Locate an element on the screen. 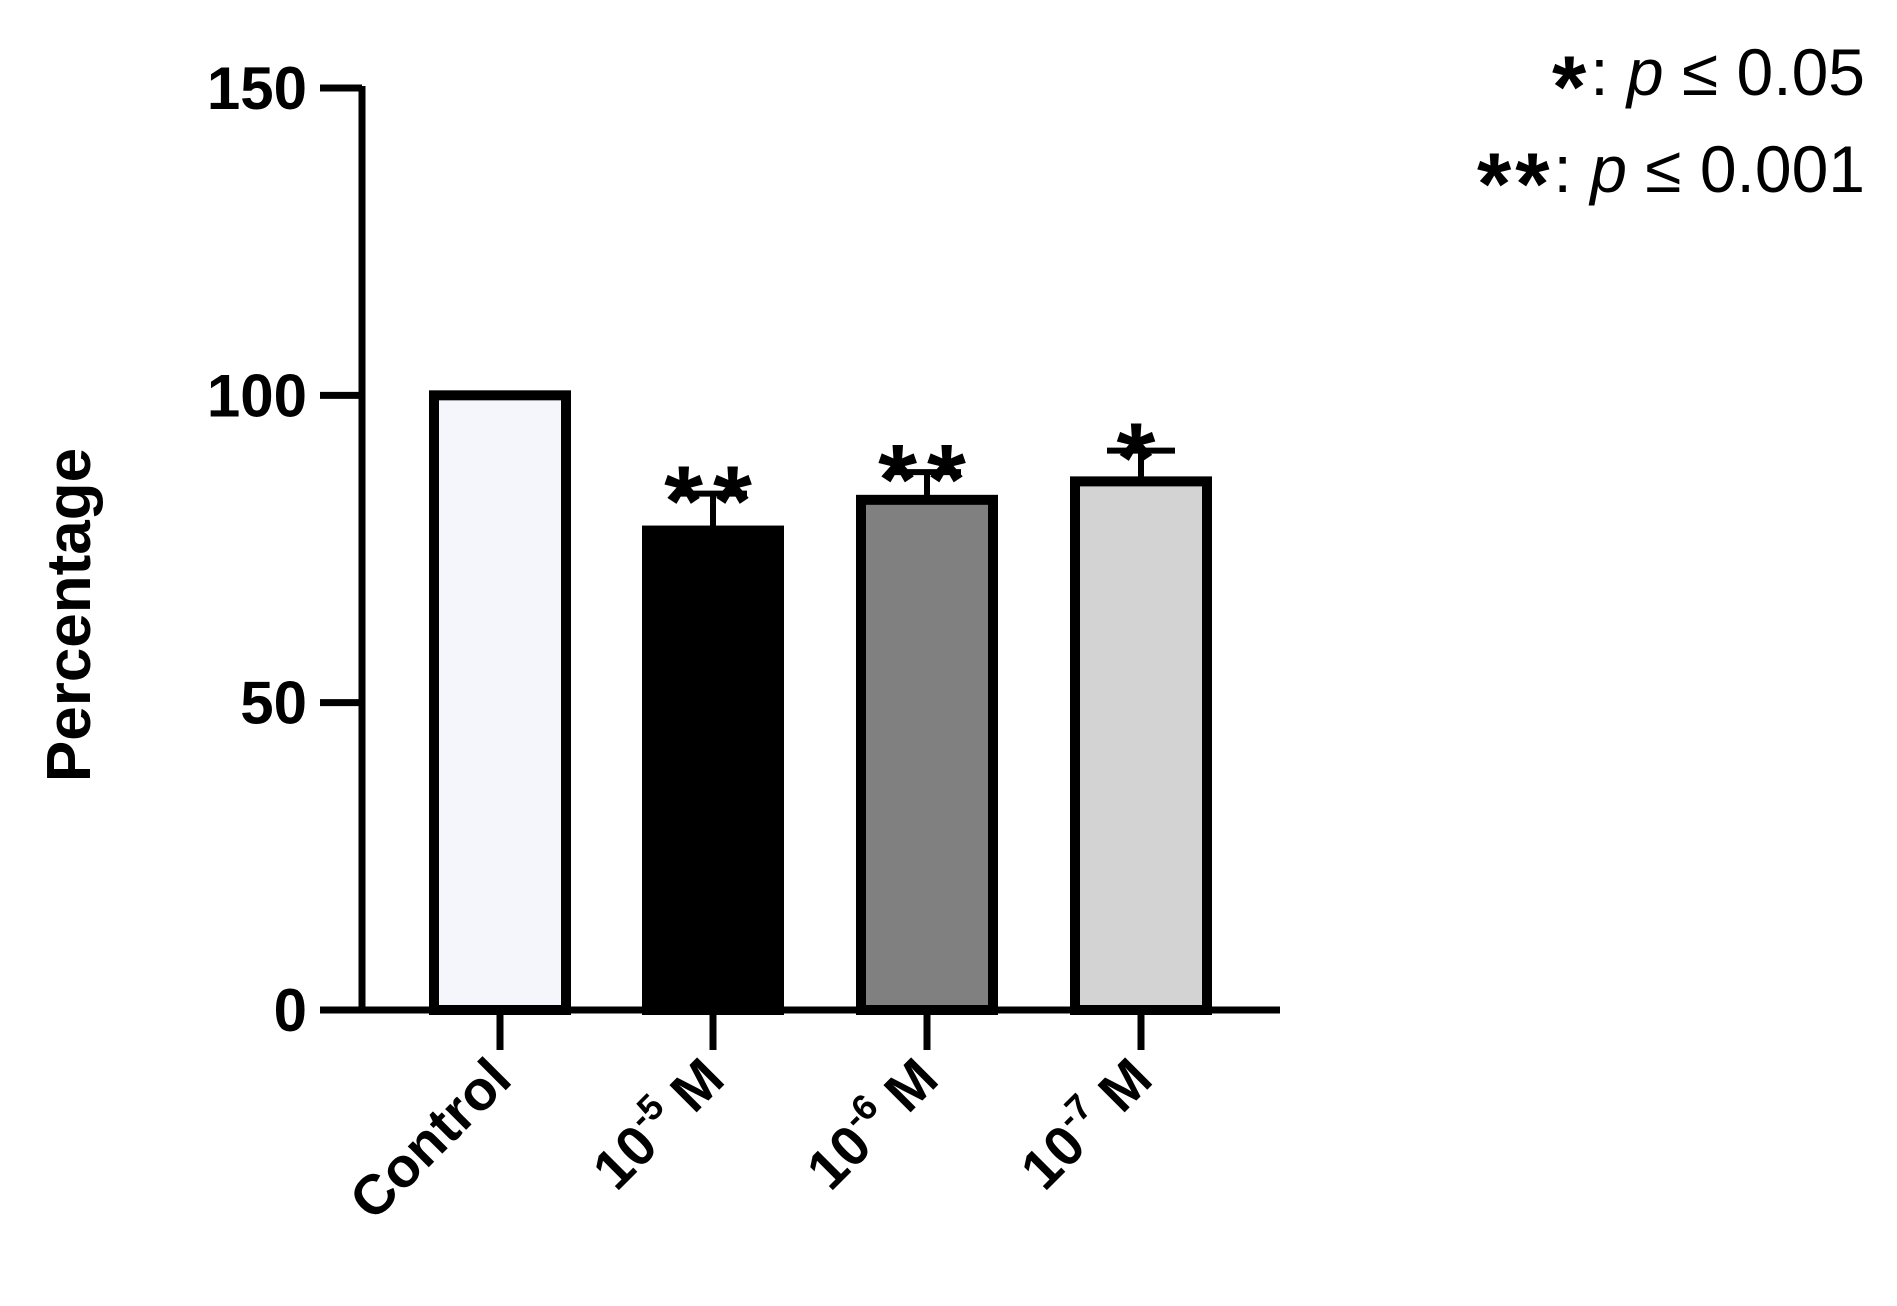 Image resolution: width=1897 pixels, height=1306 pixels. significance-marker: * is located at coordinates (1141, 459).